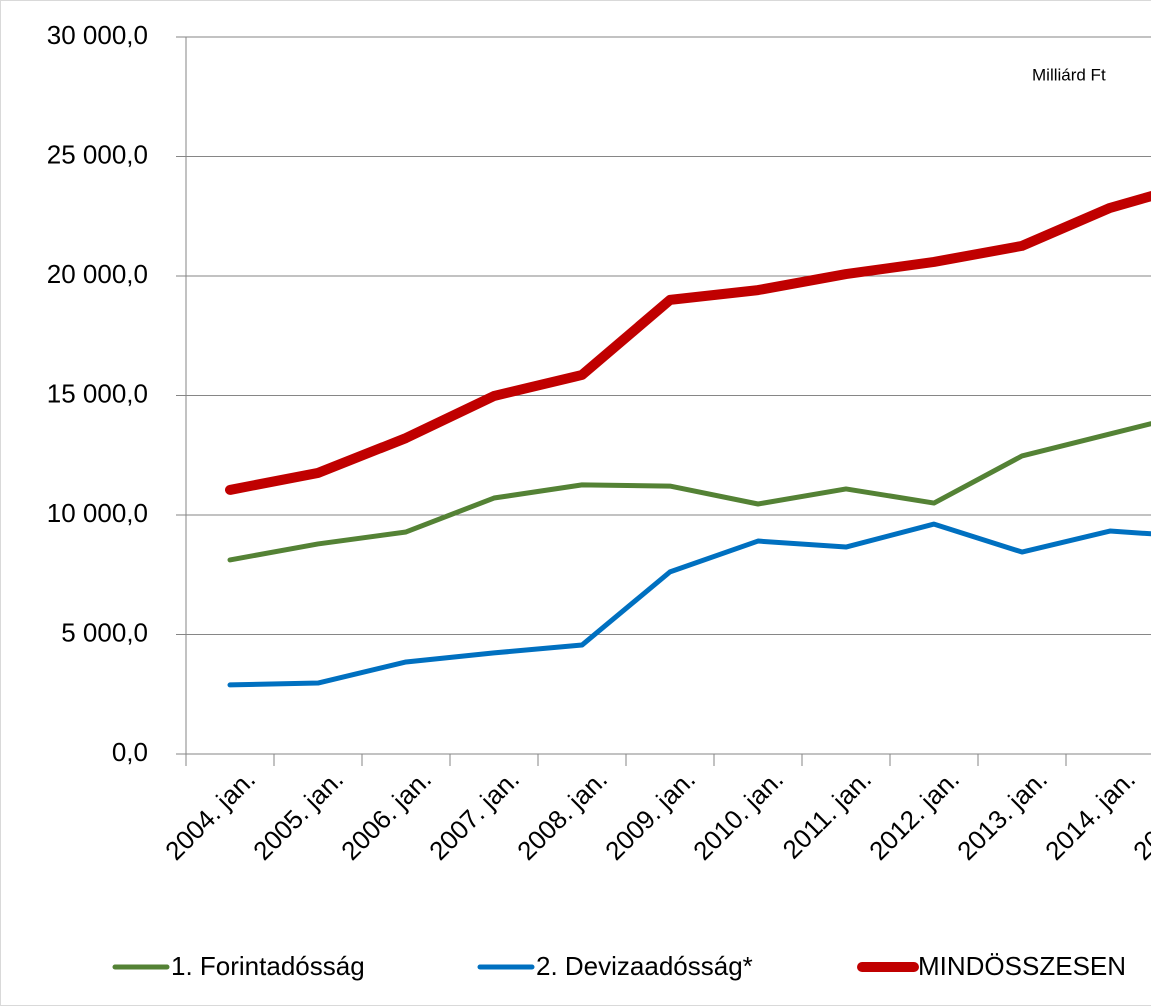 The height and width of the screenshot is (1006, 1151). What do you see at coordinates (97, 154) in the screenshot?
I see `y-tick-label: 25 000,0` at bounding box center [97, 154].